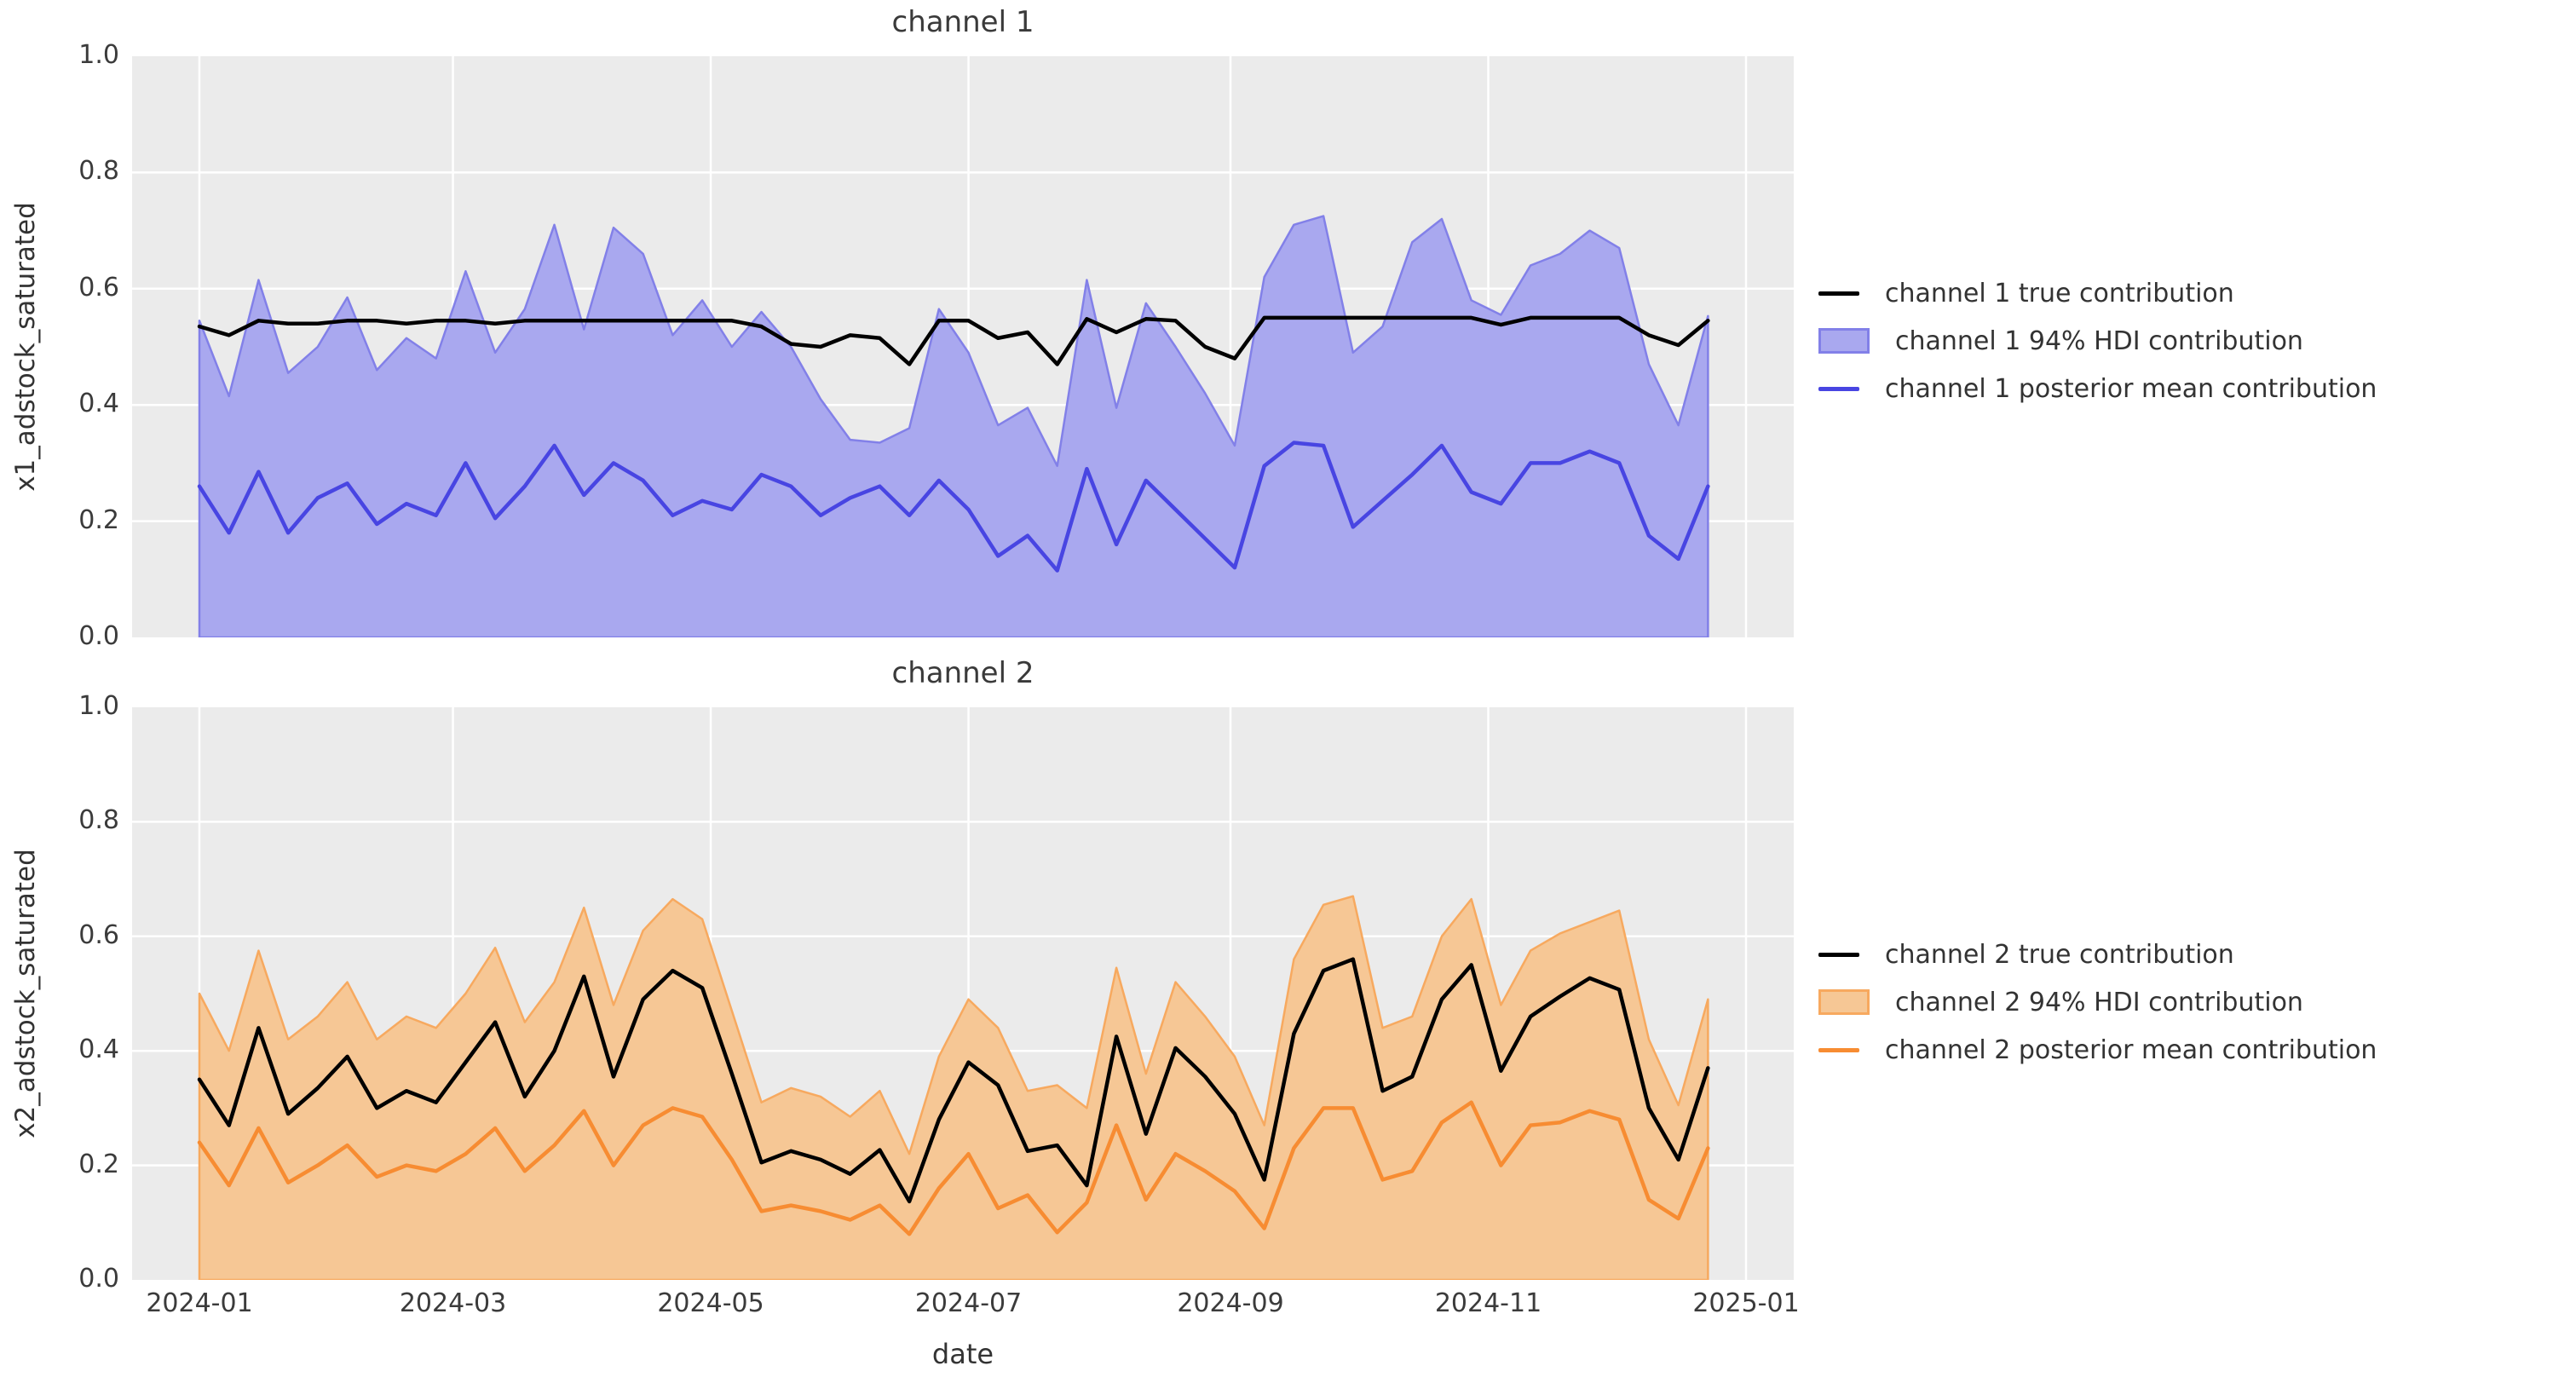 This screenshot has height=1383, width=2576. I want to click on legend-label: channel 2 true contribution, so click(2059, 954).